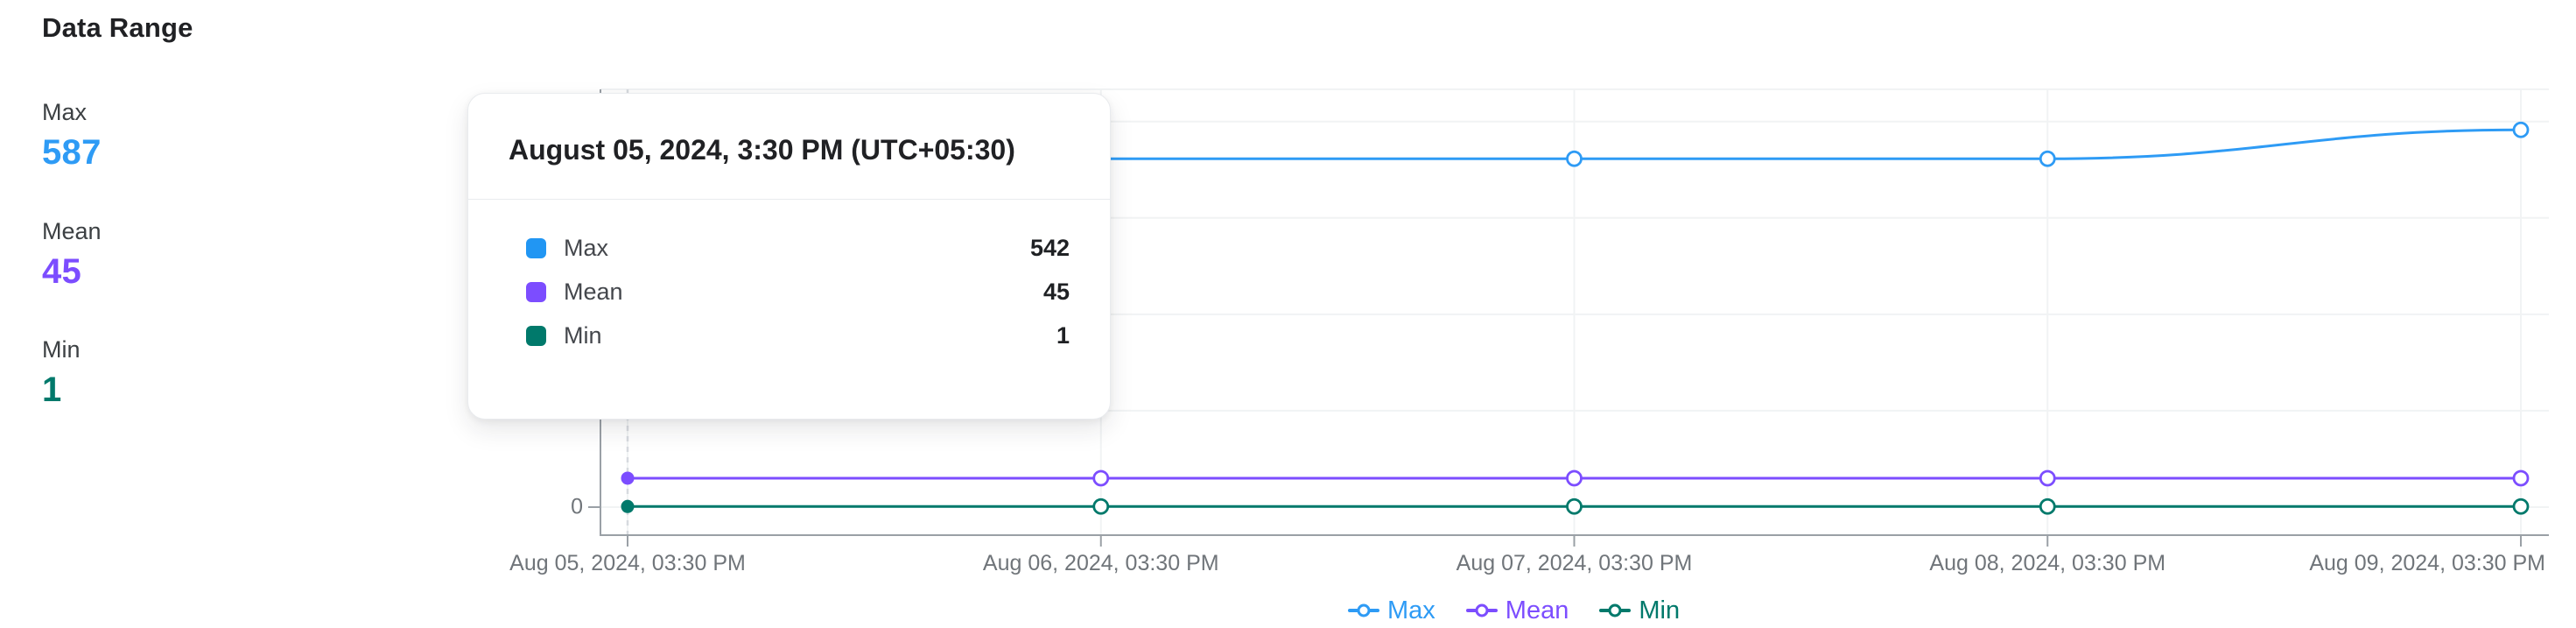 The image size is (2576, 628). What do you see at coordinates (789, 199) in the screenshot?
I see `tooltip-divider` at bounding box center [789, 199].